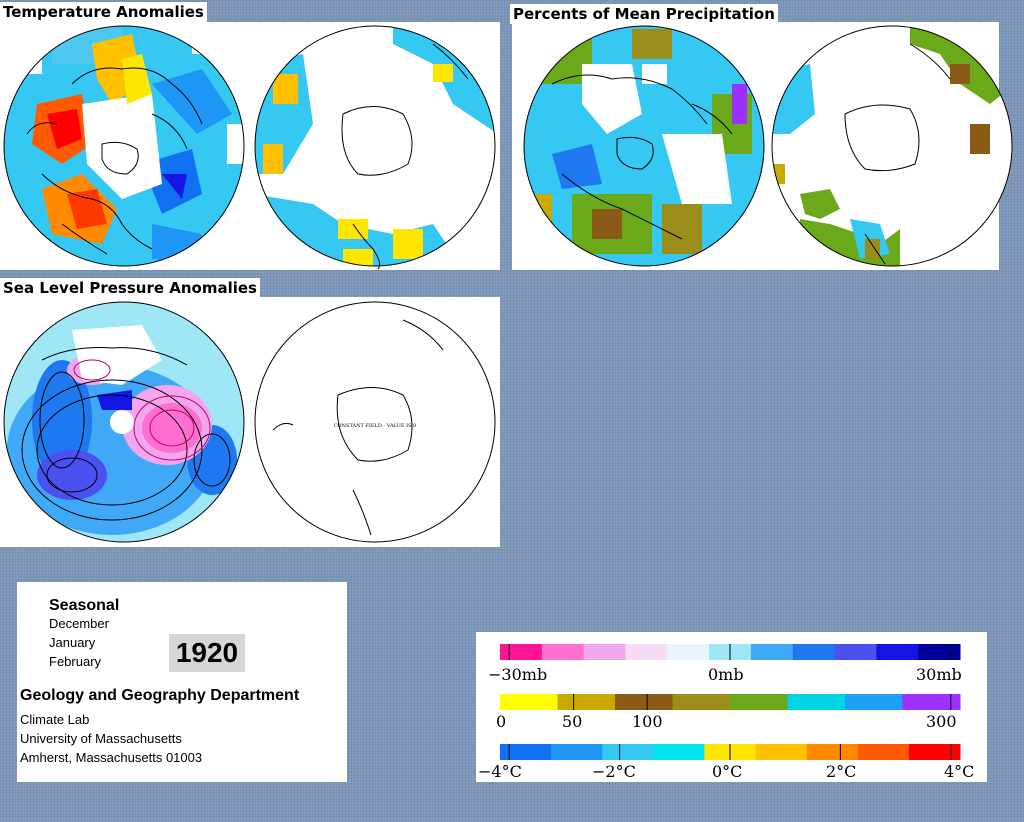 The height and width of the screenshot is (822, 1024). Describe the element at coordinates (124, 146) in the screenshot. I see `temperature-north-globe` at that location.